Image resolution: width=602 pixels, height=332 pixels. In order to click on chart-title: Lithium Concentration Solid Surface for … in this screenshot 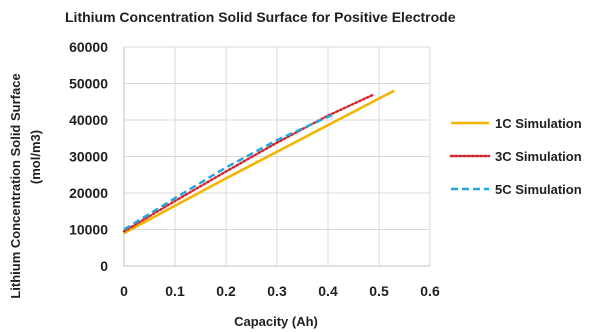, I will do `click(260, 17)`.